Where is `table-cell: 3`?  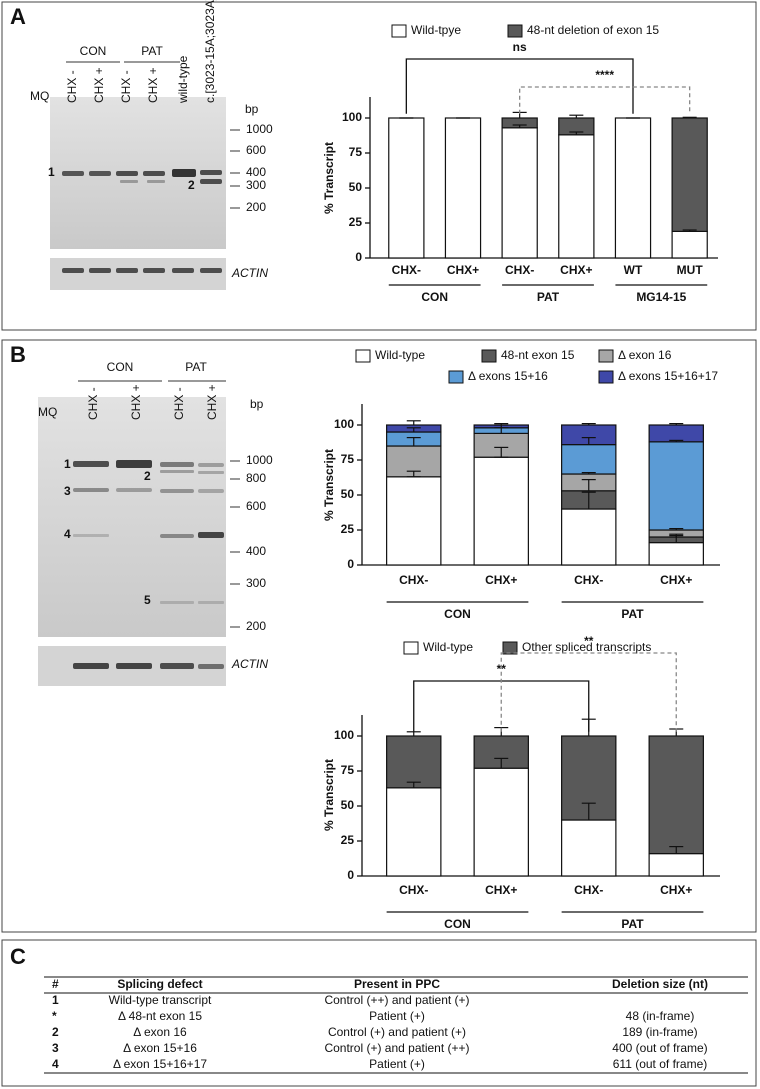 table-cell: 3 is located at coordinates (55, 1048).